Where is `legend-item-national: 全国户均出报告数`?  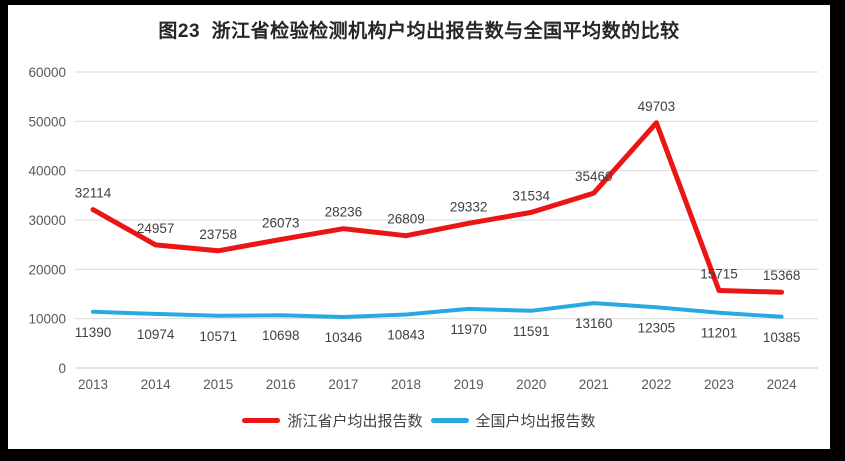 legend-item-national: 全国户均出报告数 is located at coordinates (513, 420).